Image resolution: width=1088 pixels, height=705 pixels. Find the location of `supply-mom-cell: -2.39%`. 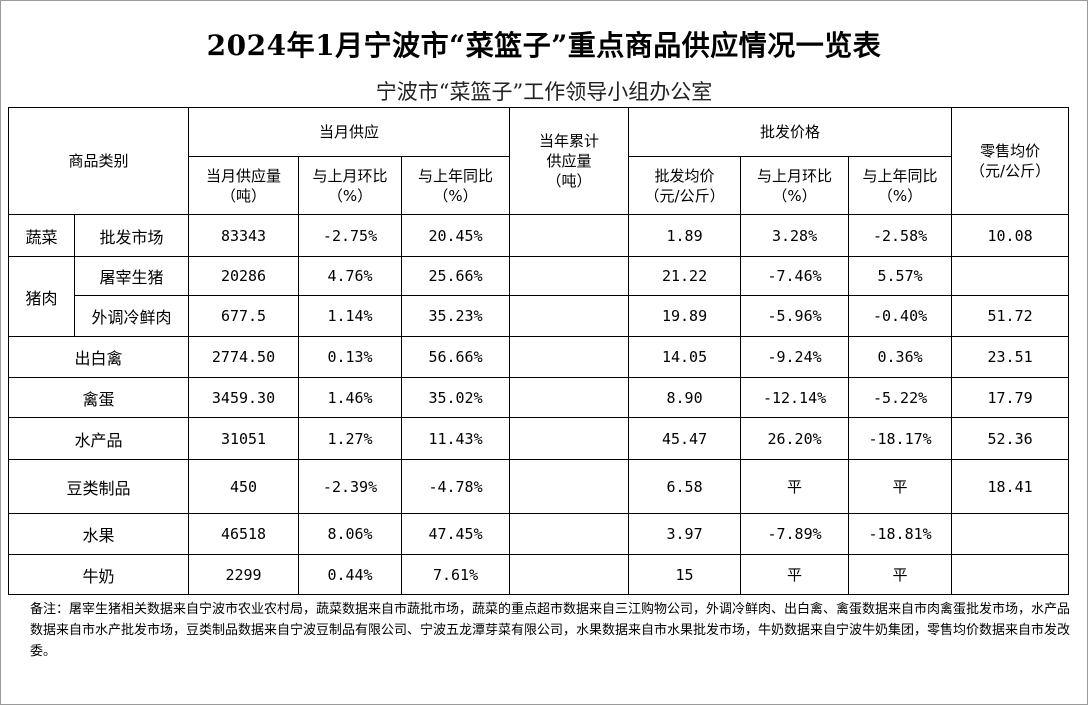

supply-mom-cell: -2.39% is located at coordinates (350, 486).